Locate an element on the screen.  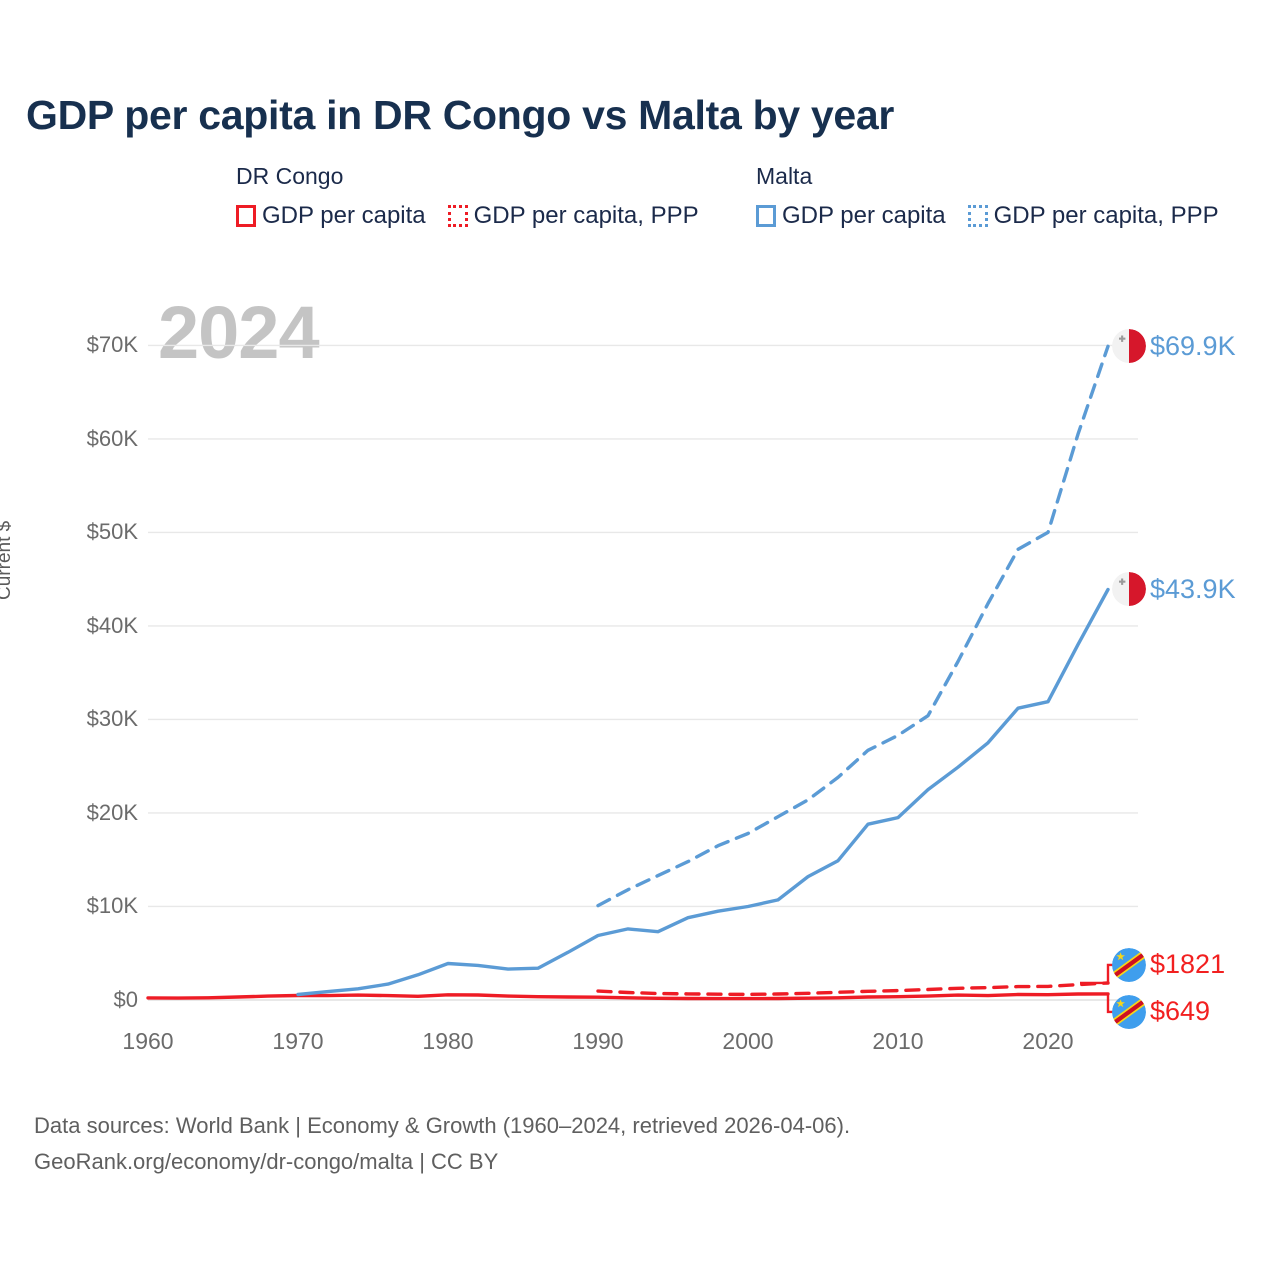
legend-country-label: DR Congo is located at coordinates (290, 176).